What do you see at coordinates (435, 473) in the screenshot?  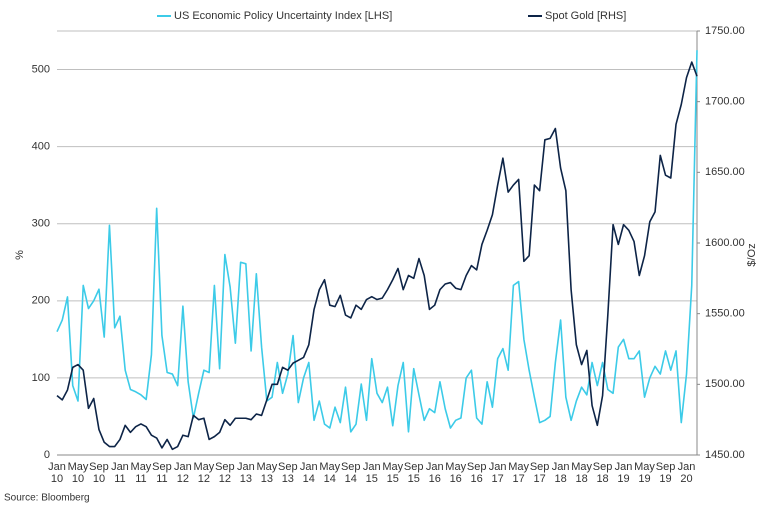 I see `x-tick-label: Jan 16` at bounding box center [435, 473].